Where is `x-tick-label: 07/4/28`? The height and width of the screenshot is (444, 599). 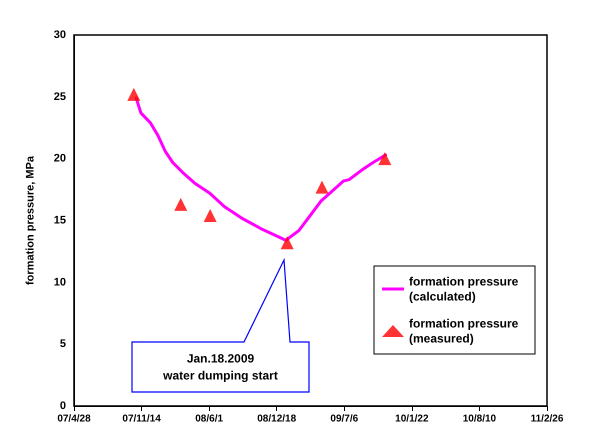
x-tick-label: 07/4/28 is located at coordinates (74, 419).